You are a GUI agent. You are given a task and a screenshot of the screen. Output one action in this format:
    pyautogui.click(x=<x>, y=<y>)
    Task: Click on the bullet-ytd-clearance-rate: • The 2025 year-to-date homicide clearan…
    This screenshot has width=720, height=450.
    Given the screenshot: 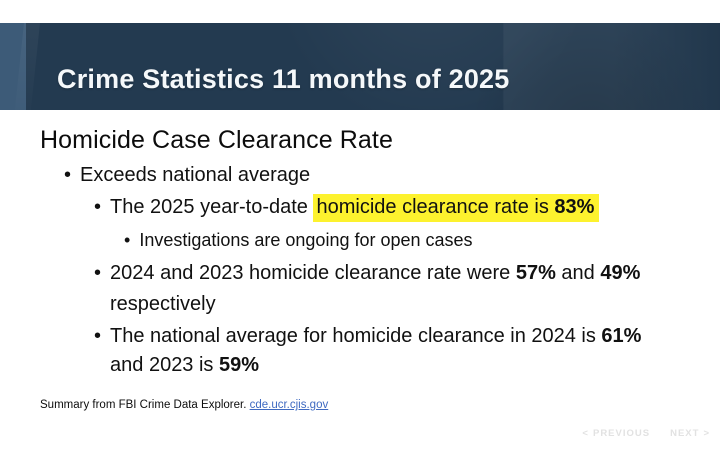 What is the action you would take?
    pyautogui.click(x=347, y=208)
    